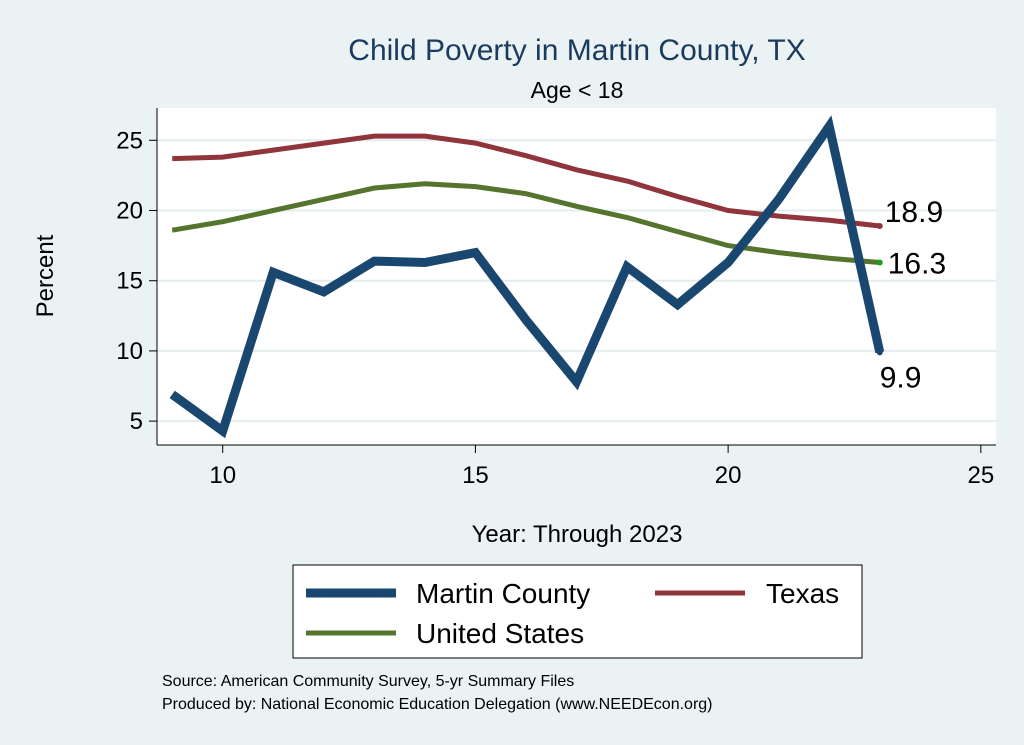  Describe the element at coordinates (222, 475) in the screenshot. I see `x-tick-label-10: 10` at that location.